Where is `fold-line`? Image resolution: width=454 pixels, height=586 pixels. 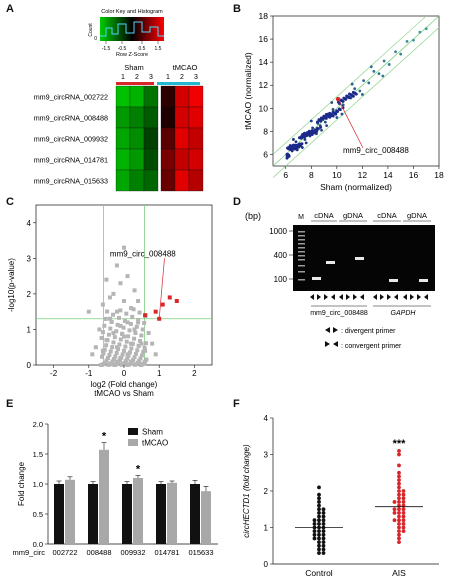 fold-line is located at coordinates (356, 91).